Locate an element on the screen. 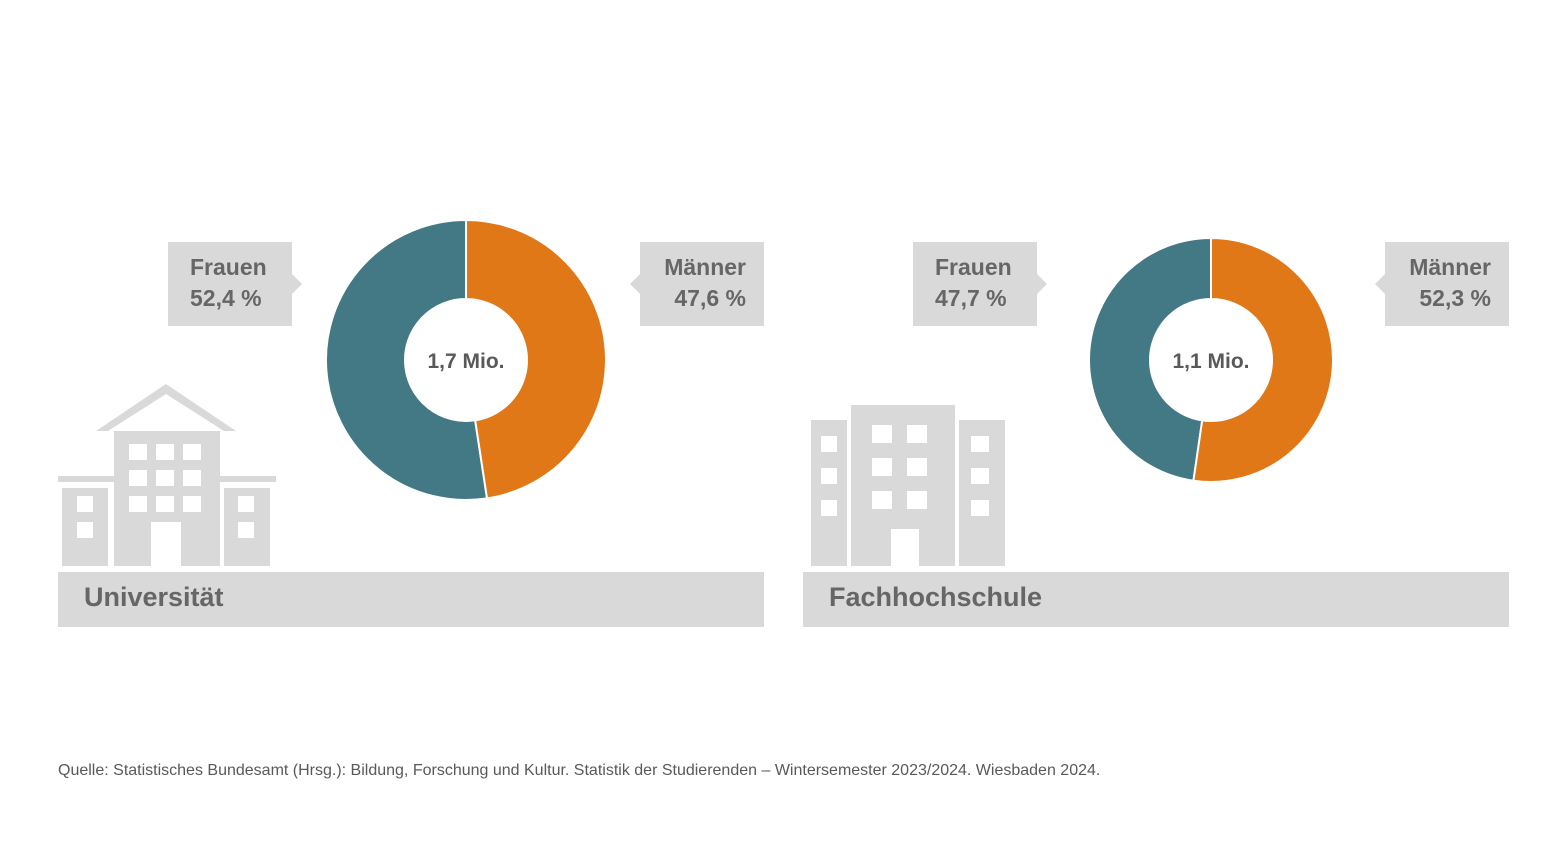 The height and width of the screenshot is (843, 1560). college-building-icon is located at coordinates (908, 485).